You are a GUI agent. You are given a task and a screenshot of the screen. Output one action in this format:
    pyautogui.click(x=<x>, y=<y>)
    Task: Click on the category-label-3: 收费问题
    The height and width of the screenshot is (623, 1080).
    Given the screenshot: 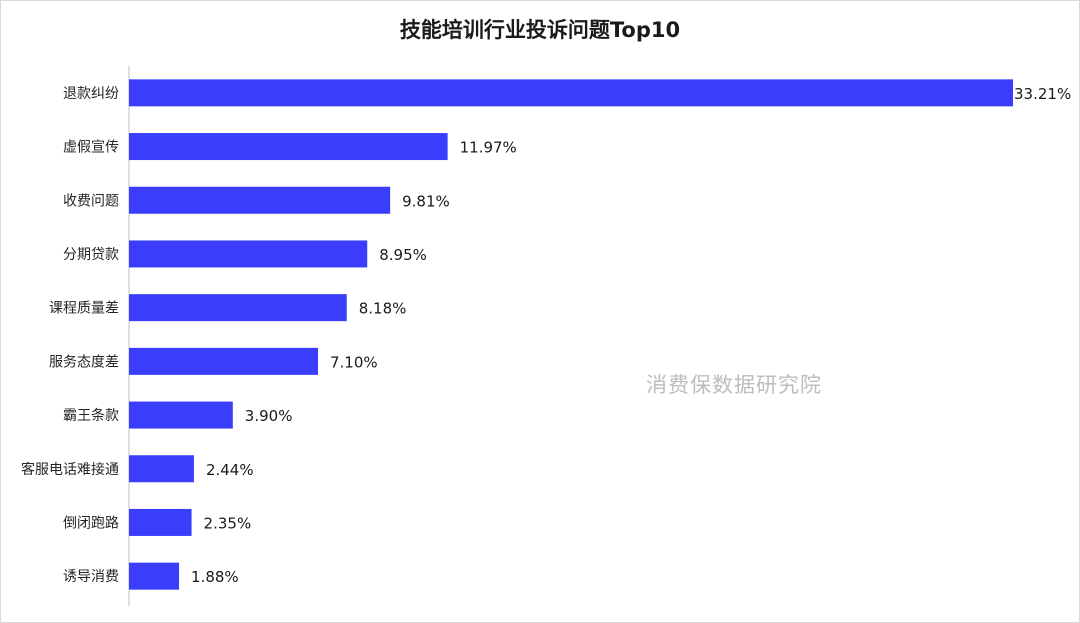 What is the action you would take?
    pyautogui.click(x=91, y=201)
    